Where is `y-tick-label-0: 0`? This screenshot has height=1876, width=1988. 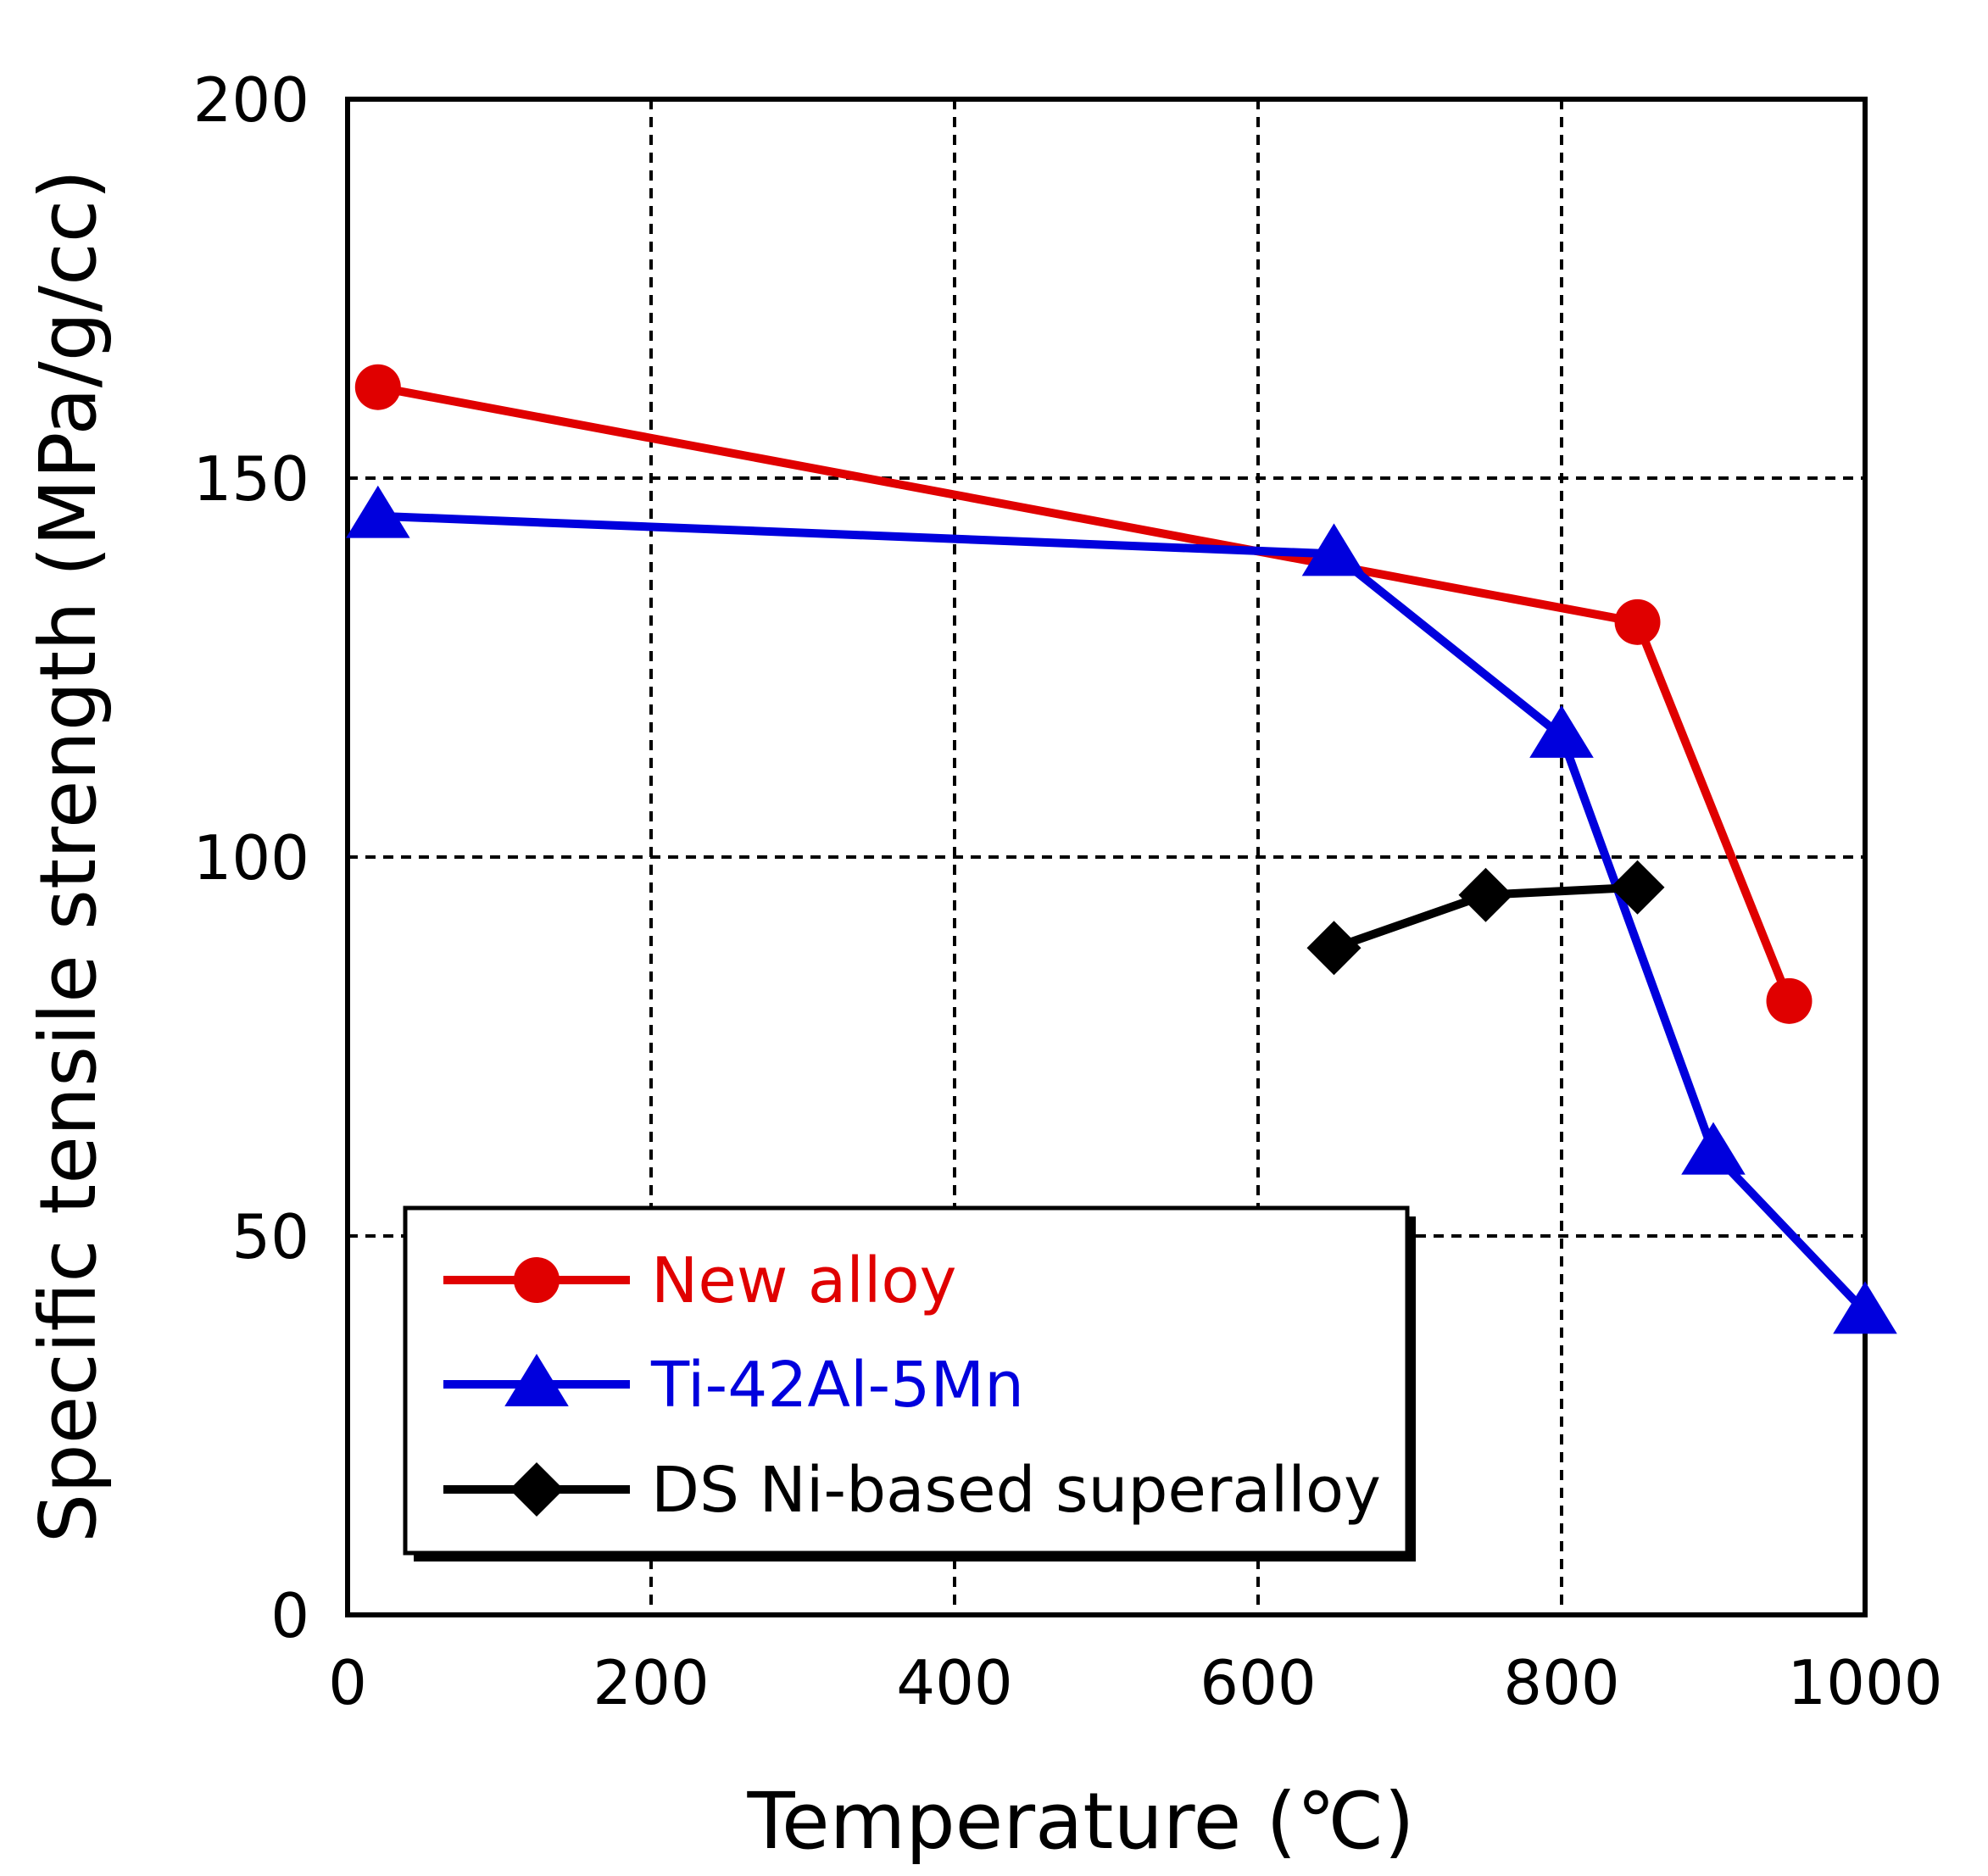 y-tick-label-0: 0 is located at coordinates (289, 1615).